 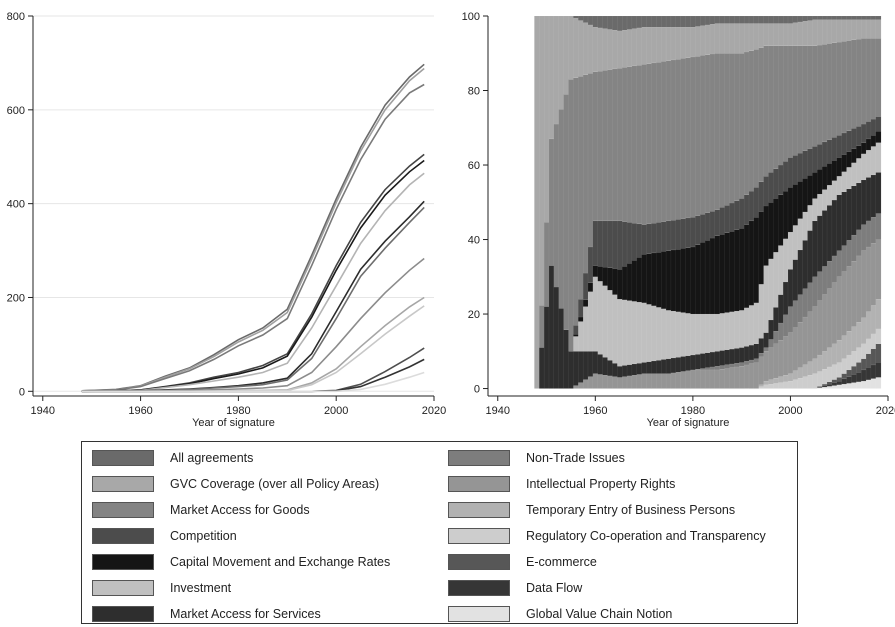 What do you see at coordinates (693, 411) in the screenshot?
I see `x-tick-label: 1980` at bounding box center [693, 411].